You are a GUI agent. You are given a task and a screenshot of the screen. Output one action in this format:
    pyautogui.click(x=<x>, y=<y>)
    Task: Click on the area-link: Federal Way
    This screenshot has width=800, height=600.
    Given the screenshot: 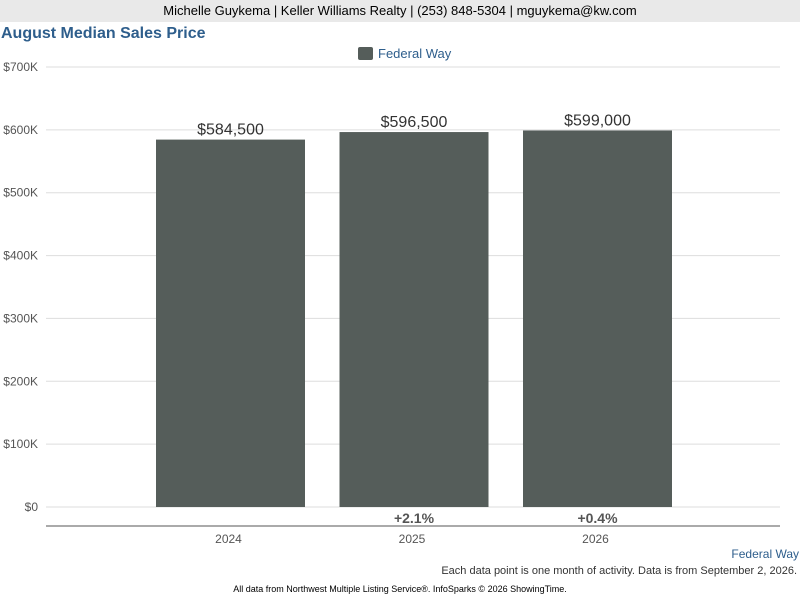 What is the action you would take?
    pyautogui.click(x=765, y=554)
    